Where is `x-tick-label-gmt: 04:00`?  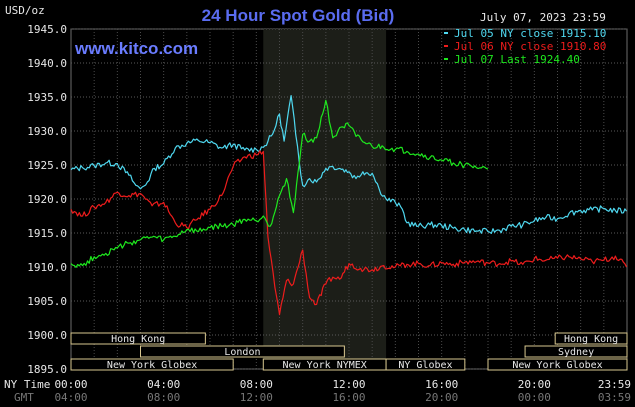 x-tick-label-gmt: 04:00 is located at coordinates (70, 397).